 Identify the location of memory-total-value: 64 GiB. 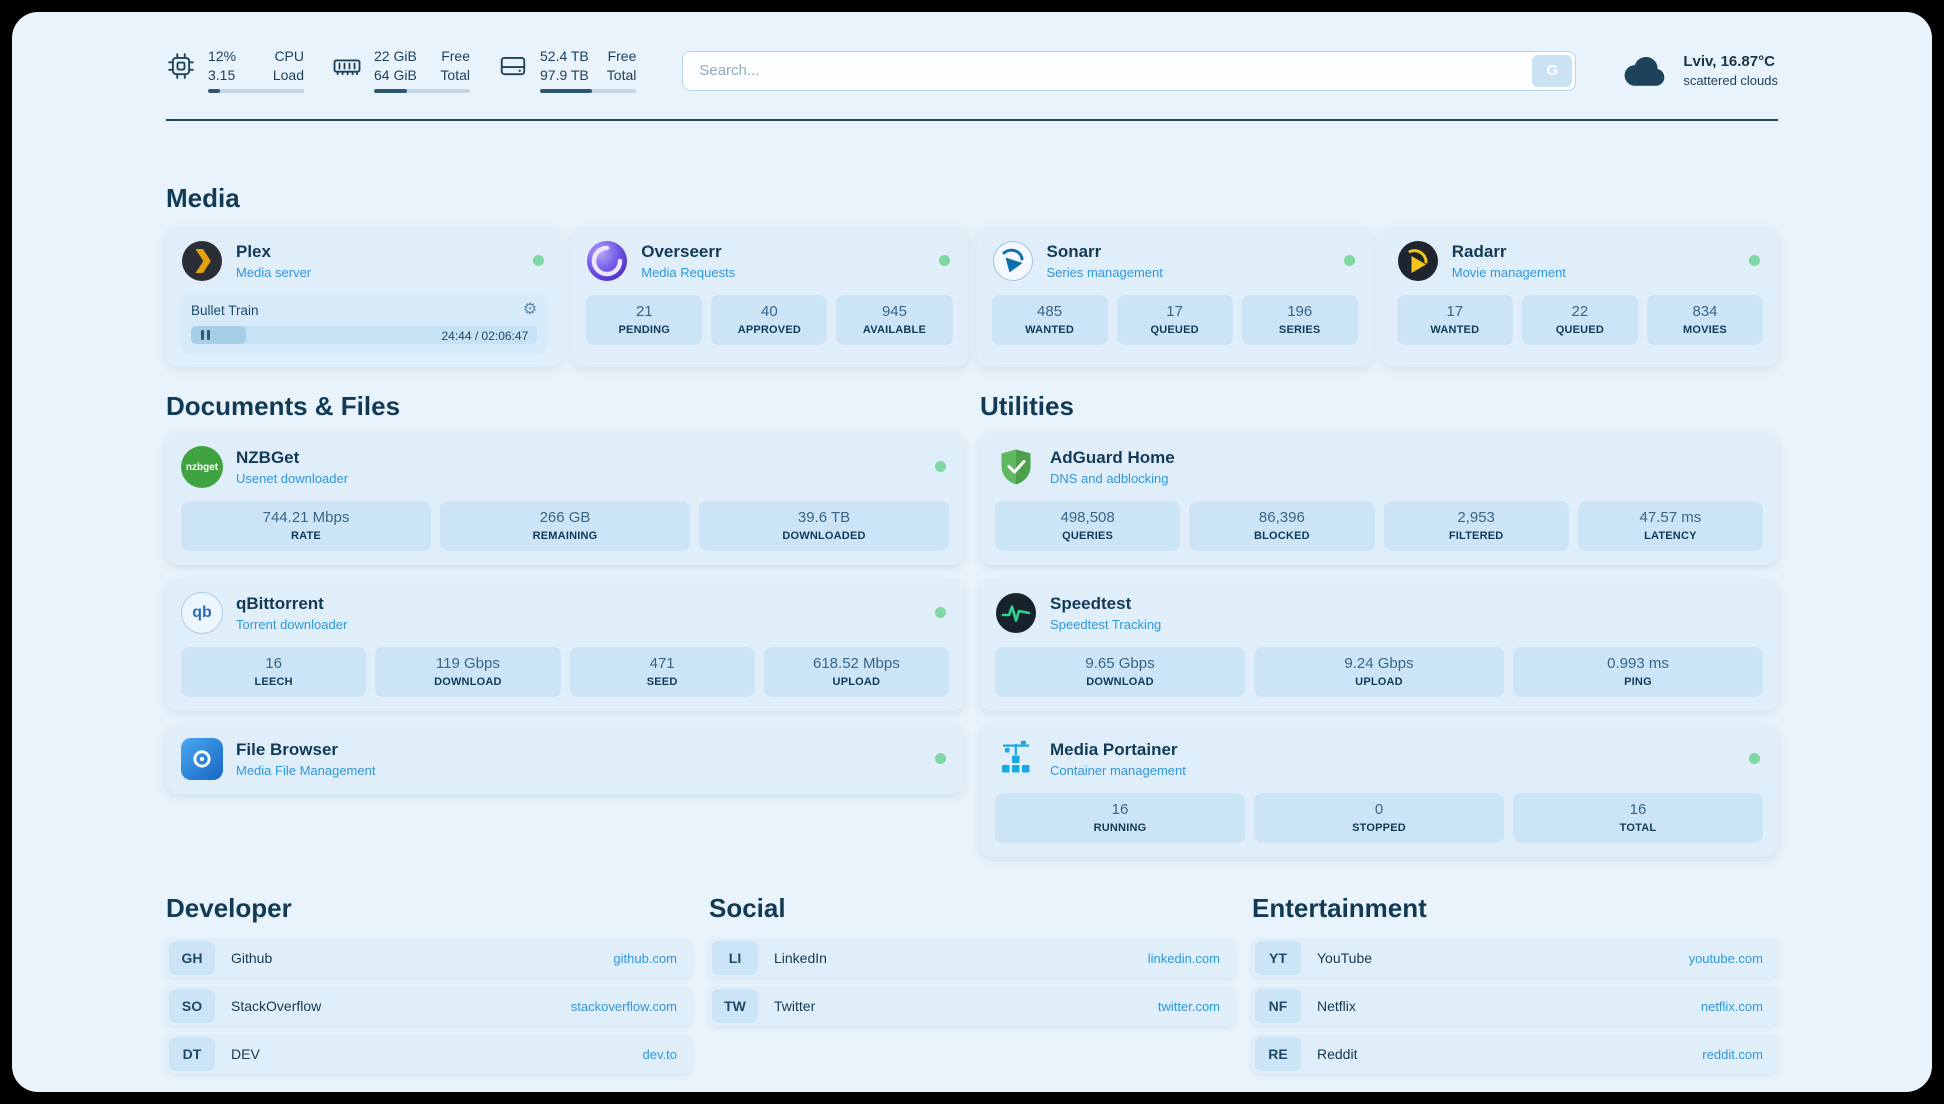
(395, 75).